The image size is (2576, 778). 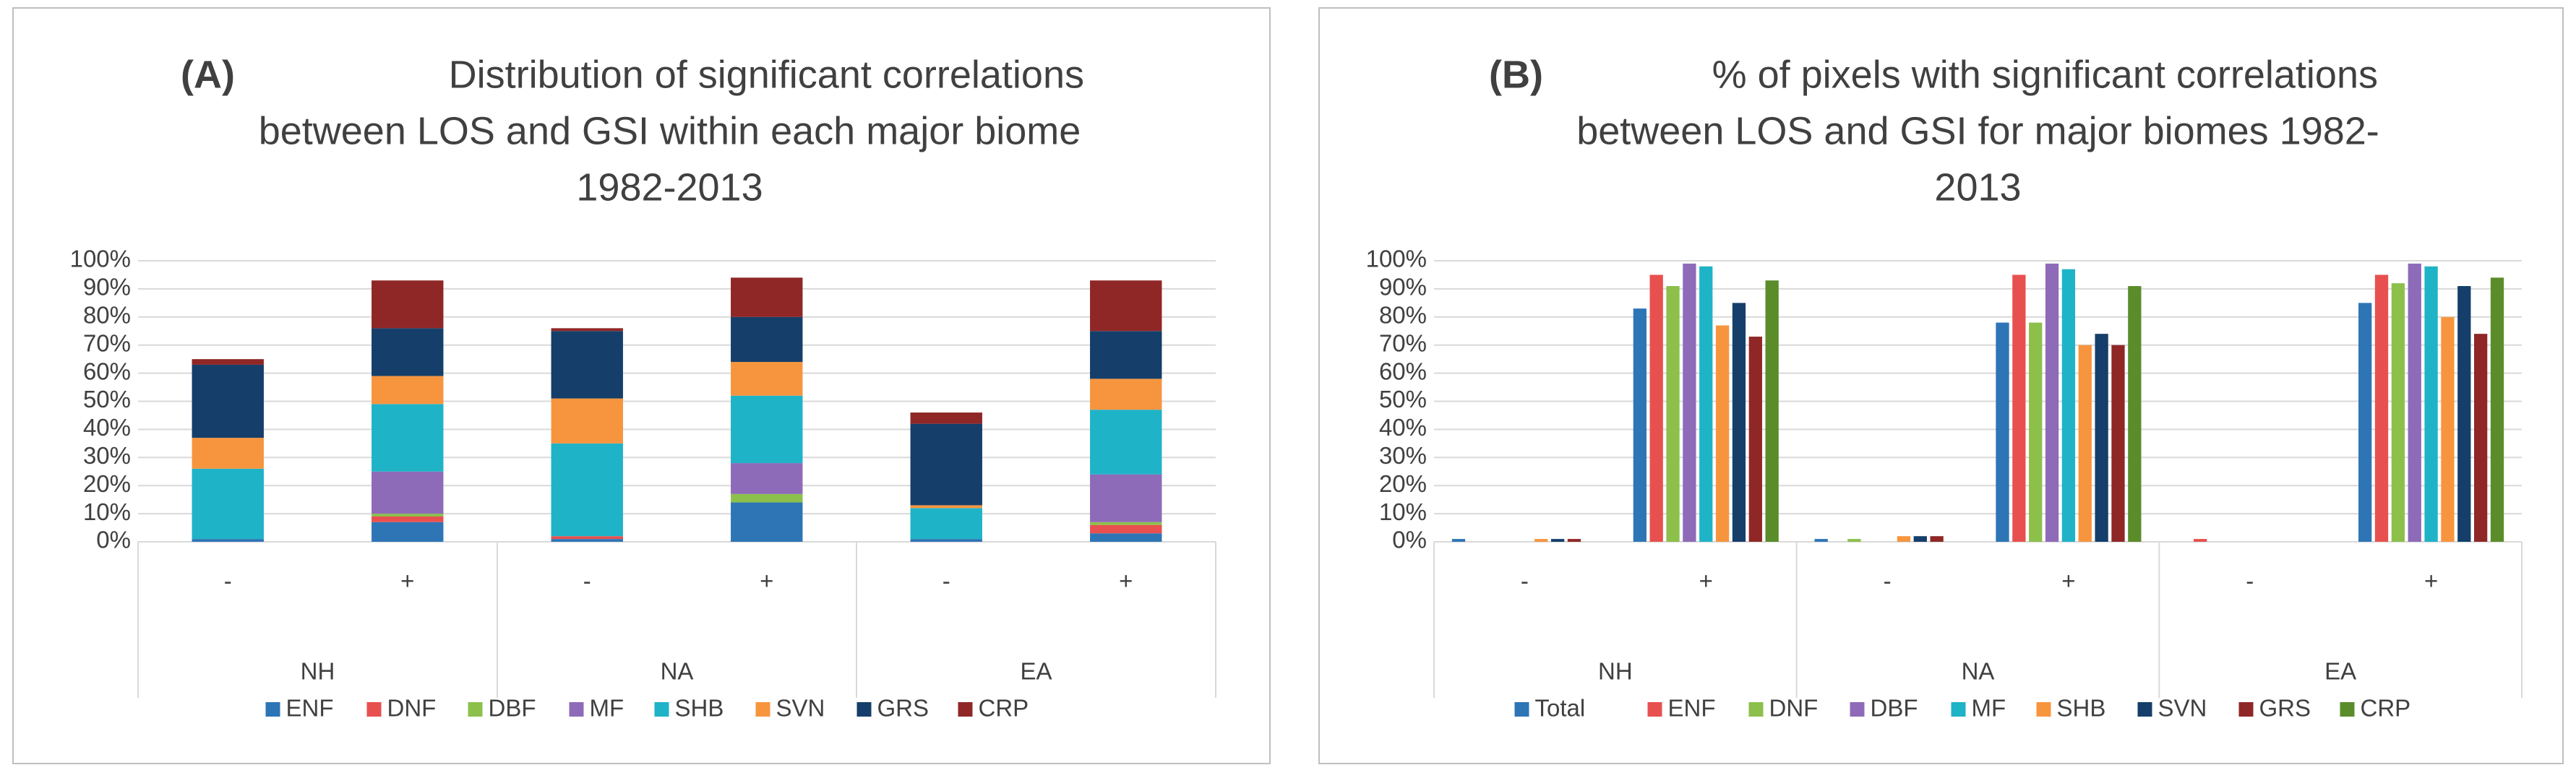 I want to click on panel-label: (B), so click(x=1516, y=75).